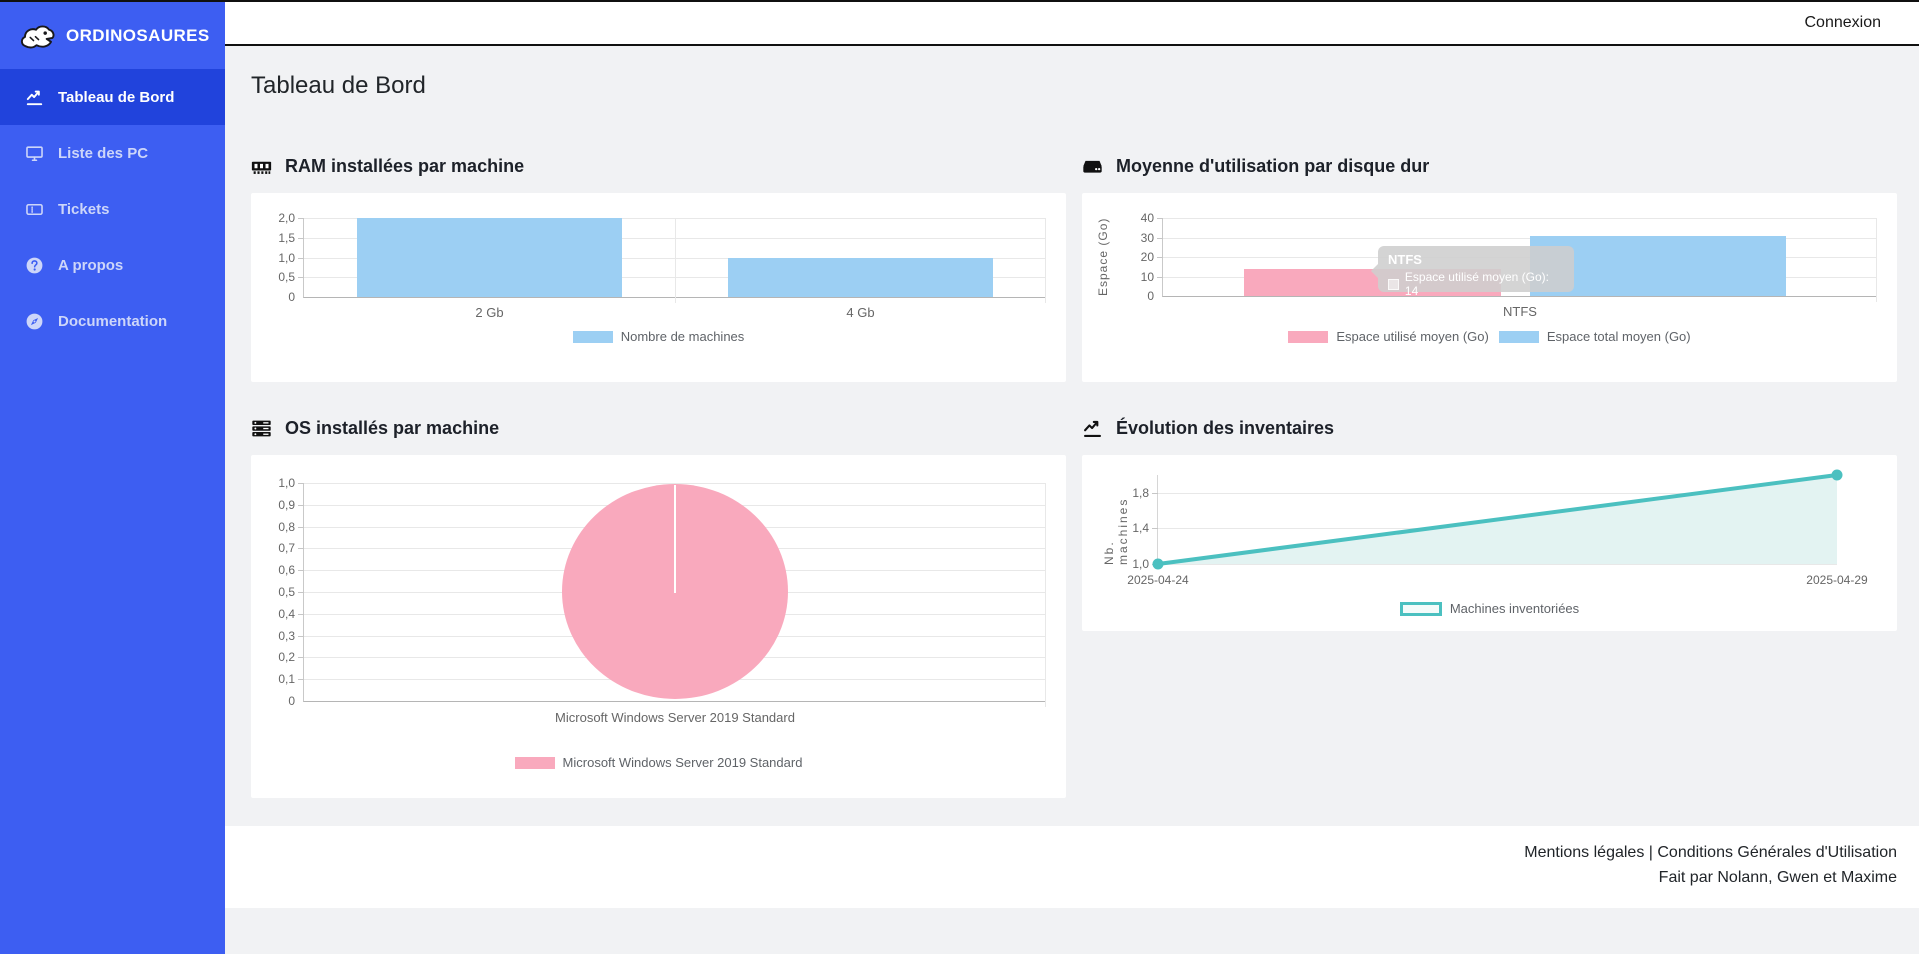 The width and height of the screenshot is (1919, 954). Describe the element at coordinates (489, 257) in the screenshot. I see `bar-2gb` at that location.